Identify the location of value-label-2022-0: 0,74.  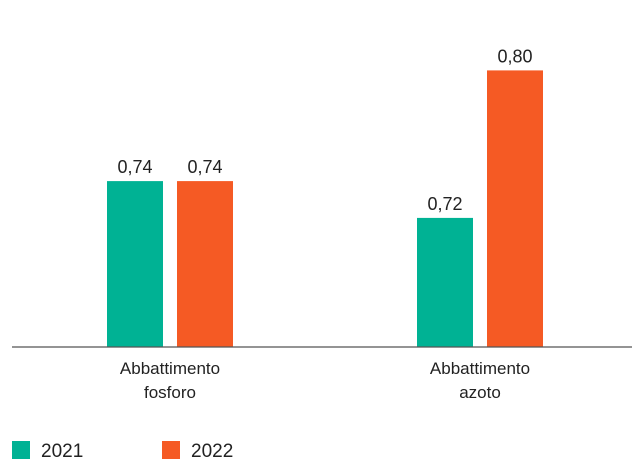
(204, 167).